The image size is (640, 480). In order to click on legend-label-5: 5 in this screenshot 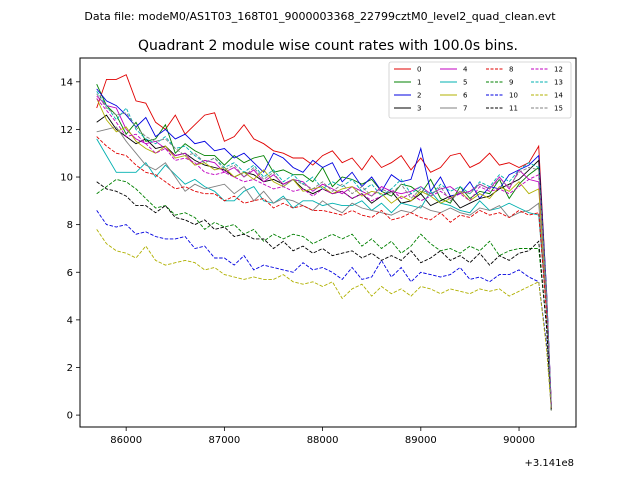, I will do `click(465, 83)`.